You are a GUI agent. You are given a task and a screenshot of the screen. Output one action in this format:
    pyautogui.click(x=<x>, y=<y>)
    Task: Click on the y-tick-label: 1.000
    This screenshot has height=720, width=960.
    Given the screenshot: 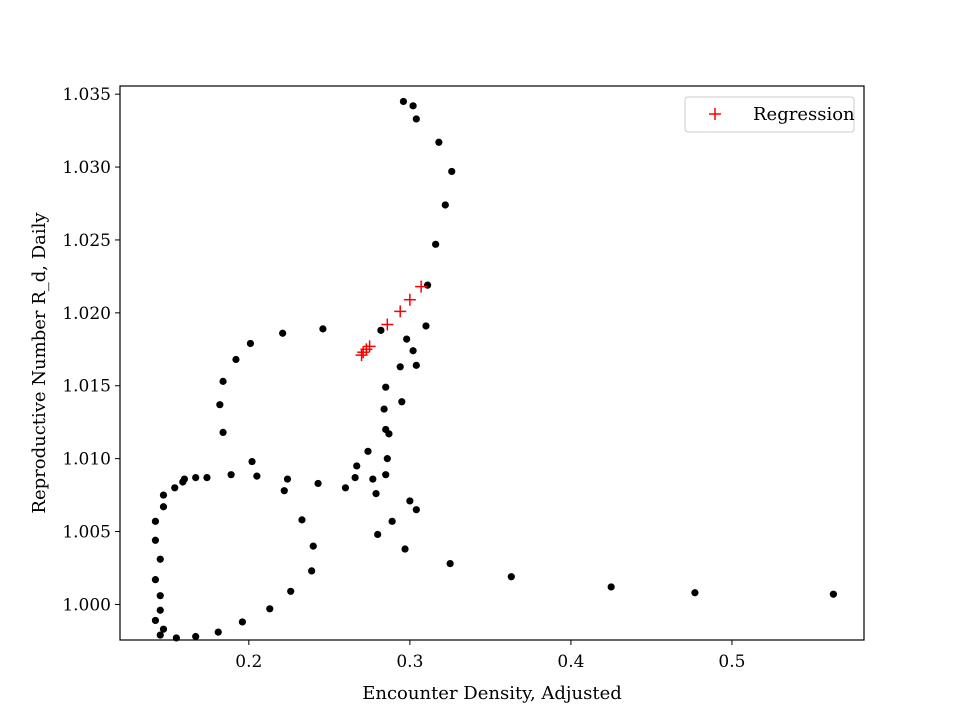 What is the action you would take?
    pyautogui.click(x=86, y=605)
    